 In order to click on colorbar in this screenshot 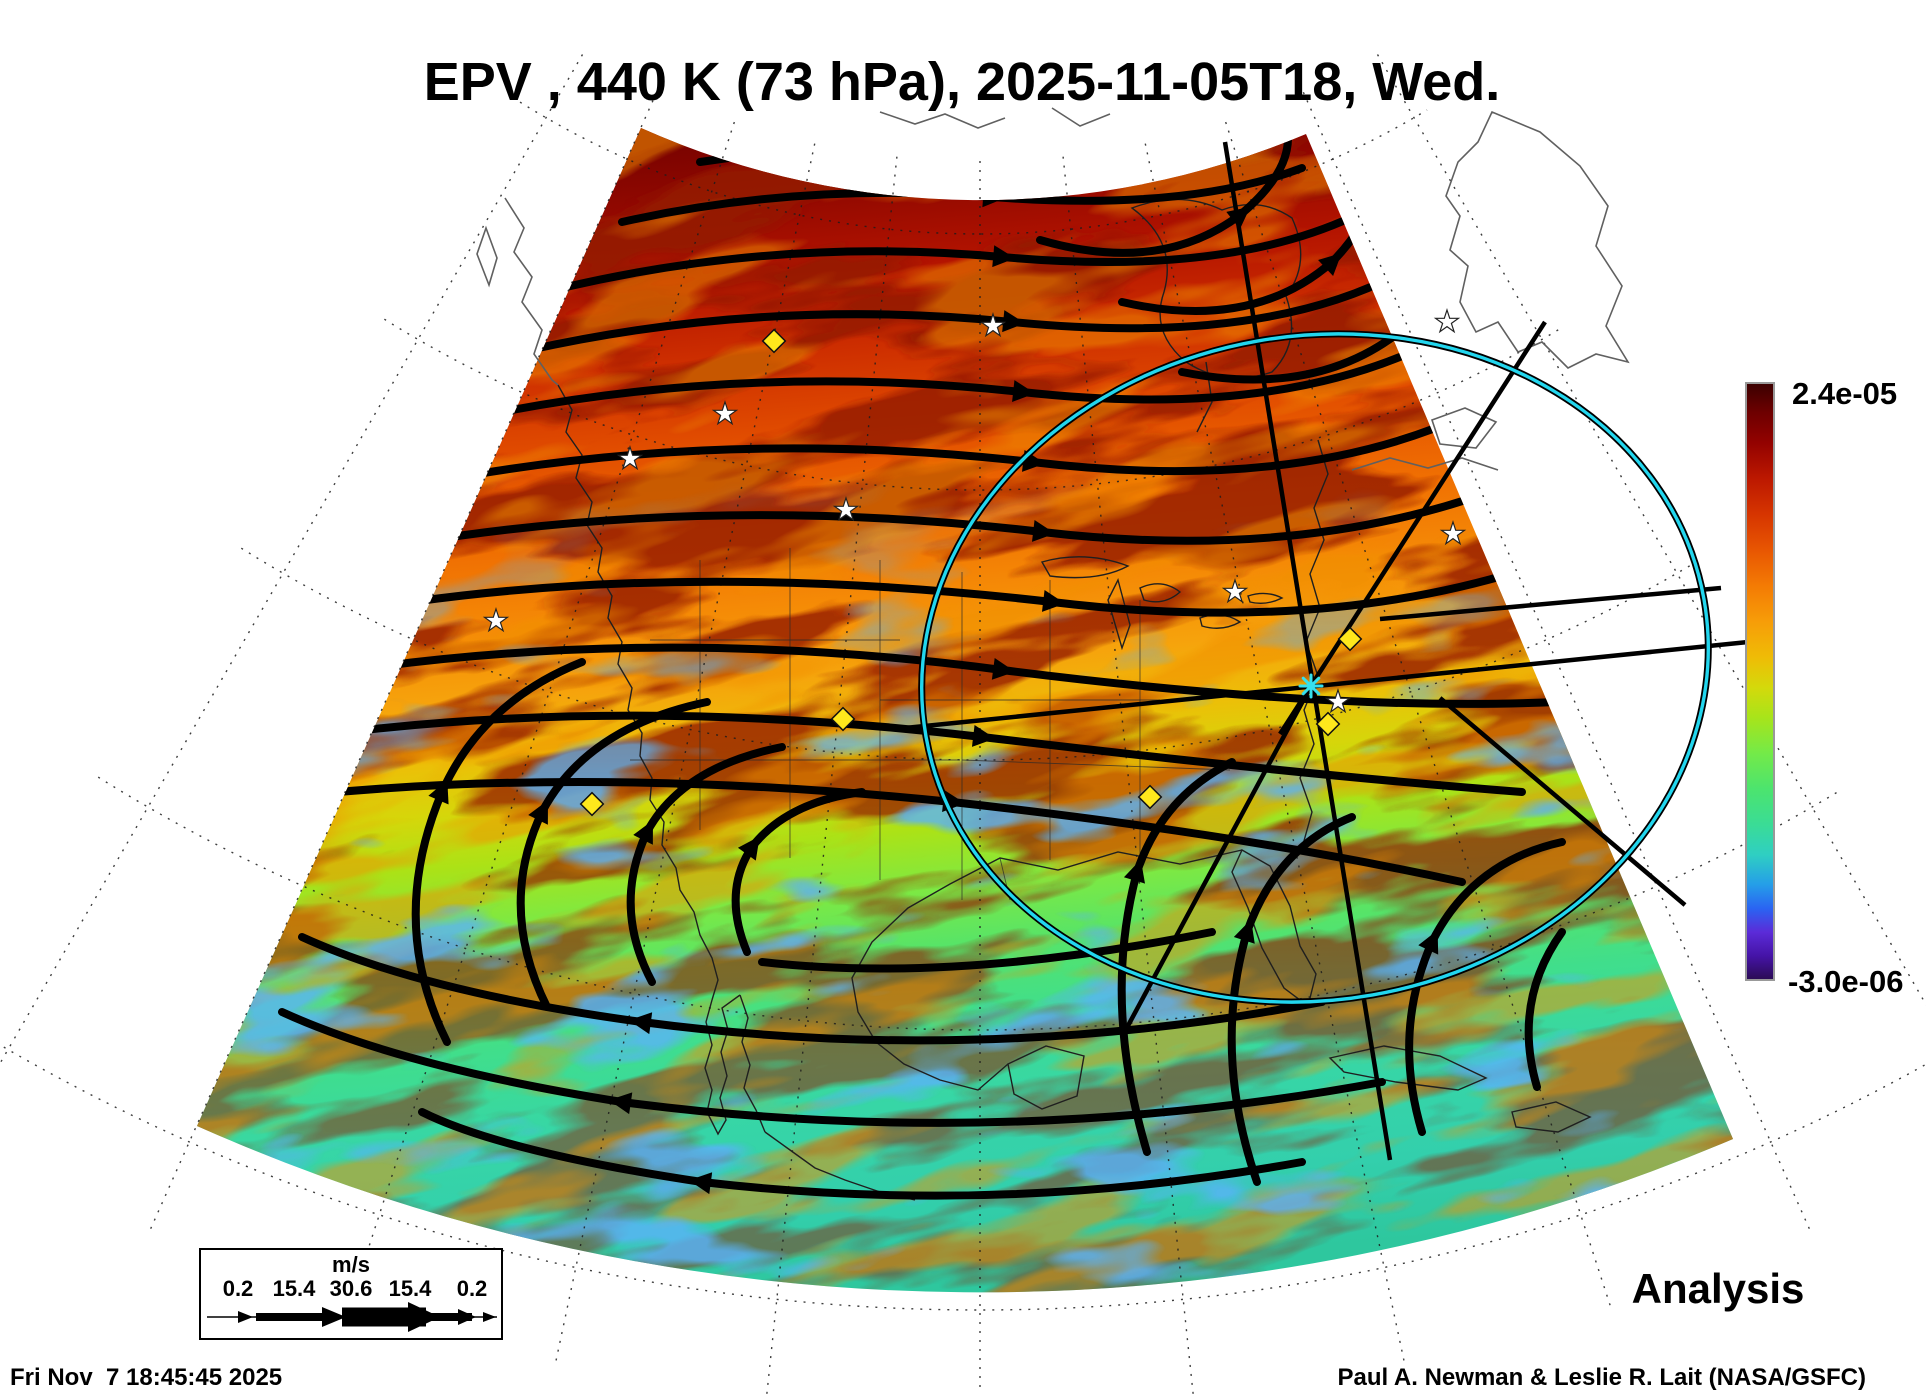, I will do `click(1760, 681)`.